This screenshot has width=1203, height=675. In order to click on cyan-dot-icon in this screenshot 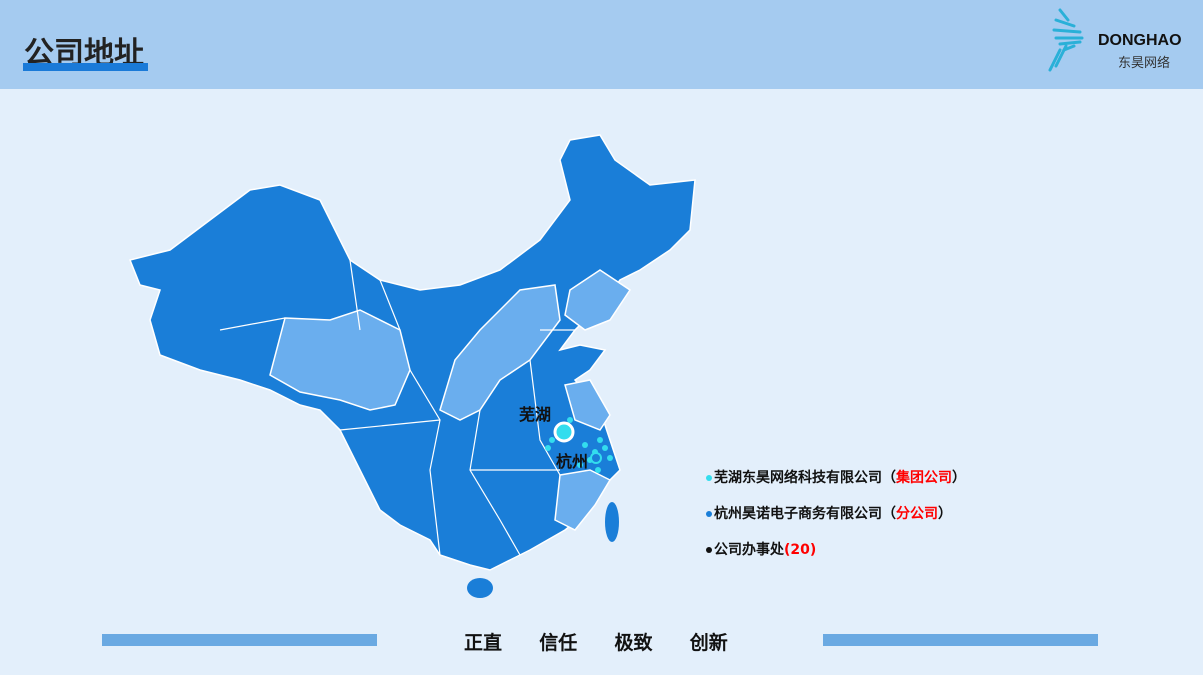, I will do `click(709, 478)`.